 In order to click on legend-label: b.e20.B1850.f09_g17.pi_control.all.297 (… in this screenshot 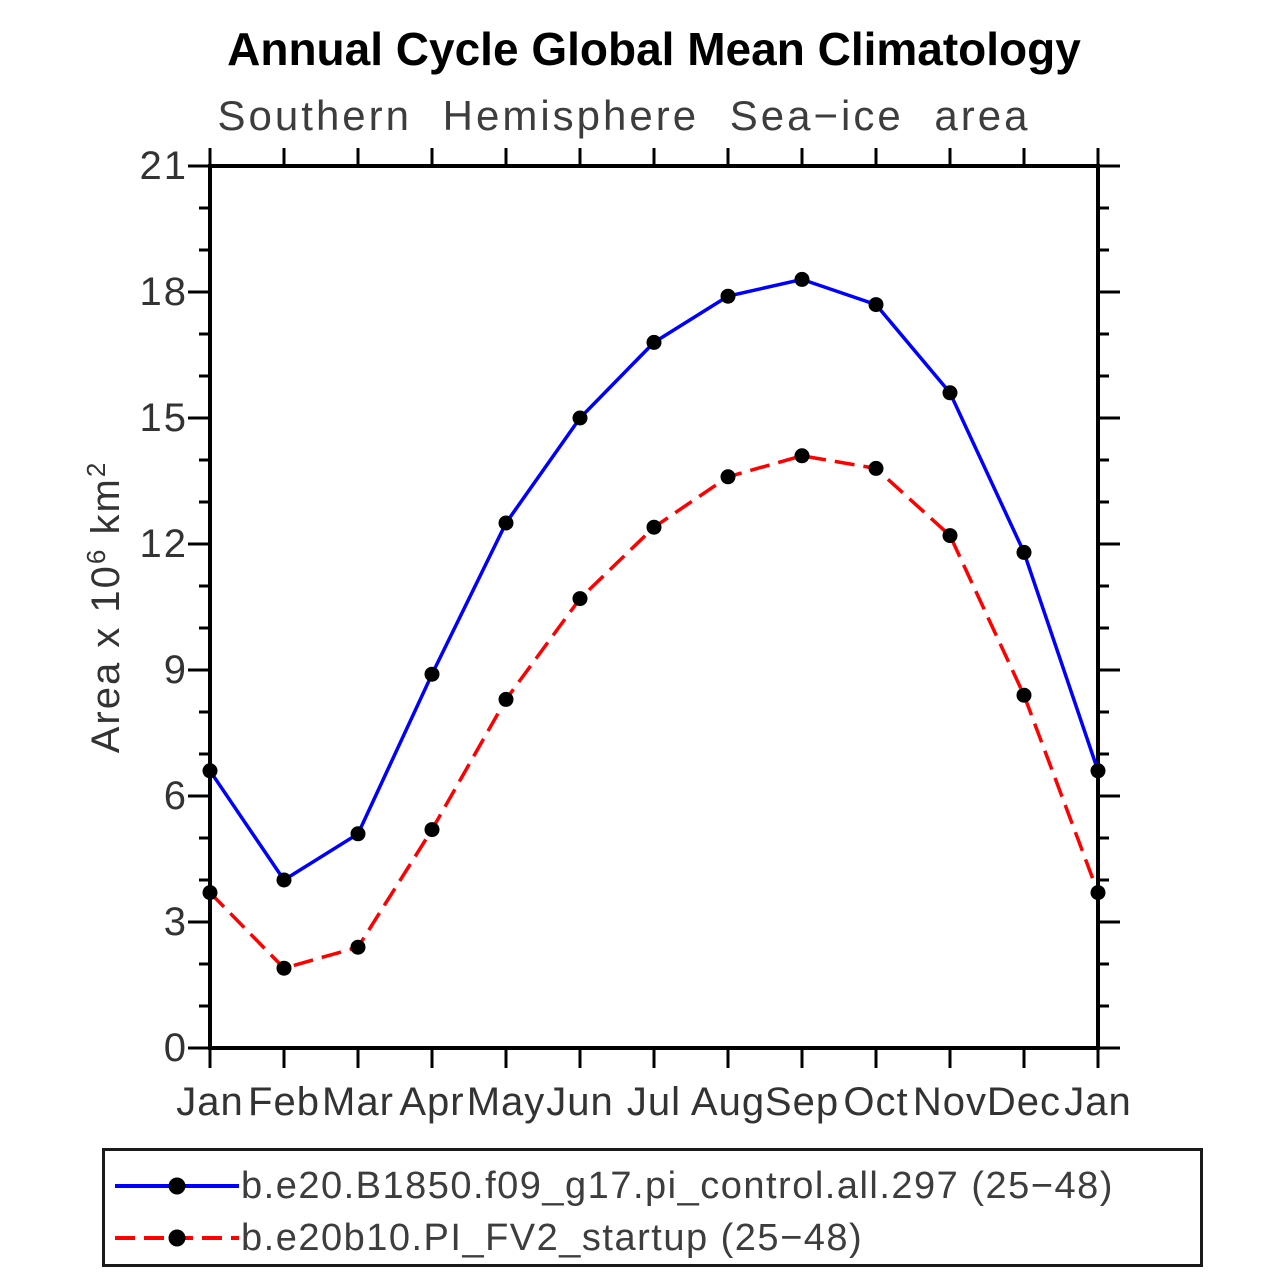, I will do `click(677, 1186)`.